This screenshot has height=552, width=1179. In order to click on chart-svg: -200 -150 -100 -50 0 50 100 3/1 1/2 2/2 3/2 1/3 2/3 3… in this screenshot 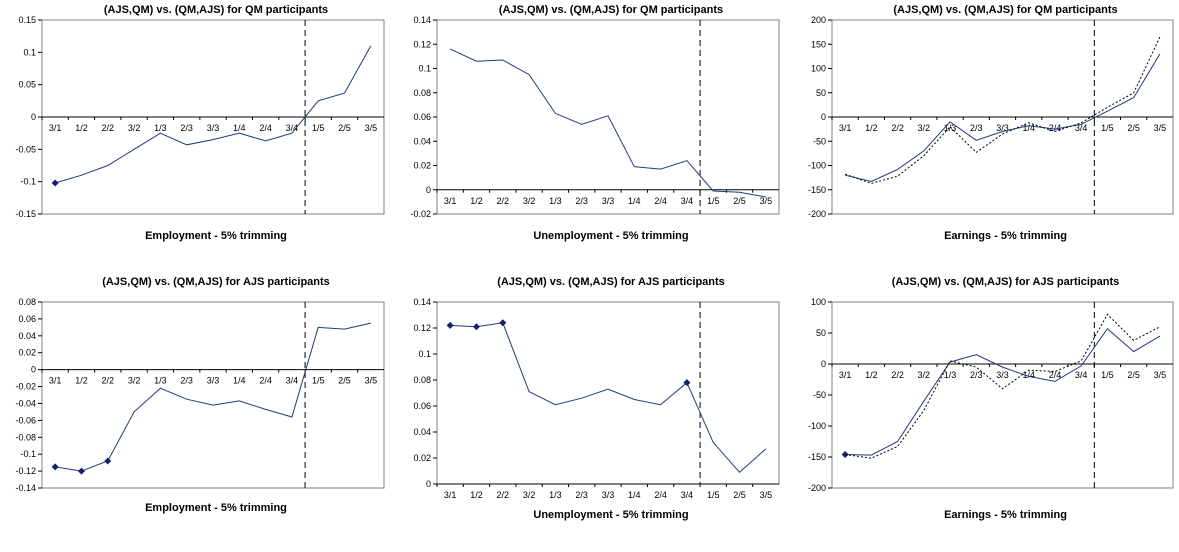, I will do `click(991, 395)`.